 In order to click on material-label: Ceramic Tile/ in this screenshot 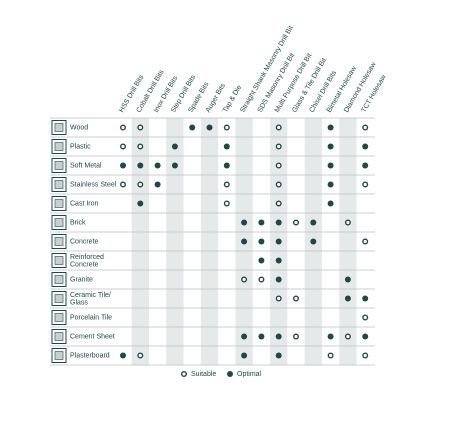, I will do `click(90, 295)`.